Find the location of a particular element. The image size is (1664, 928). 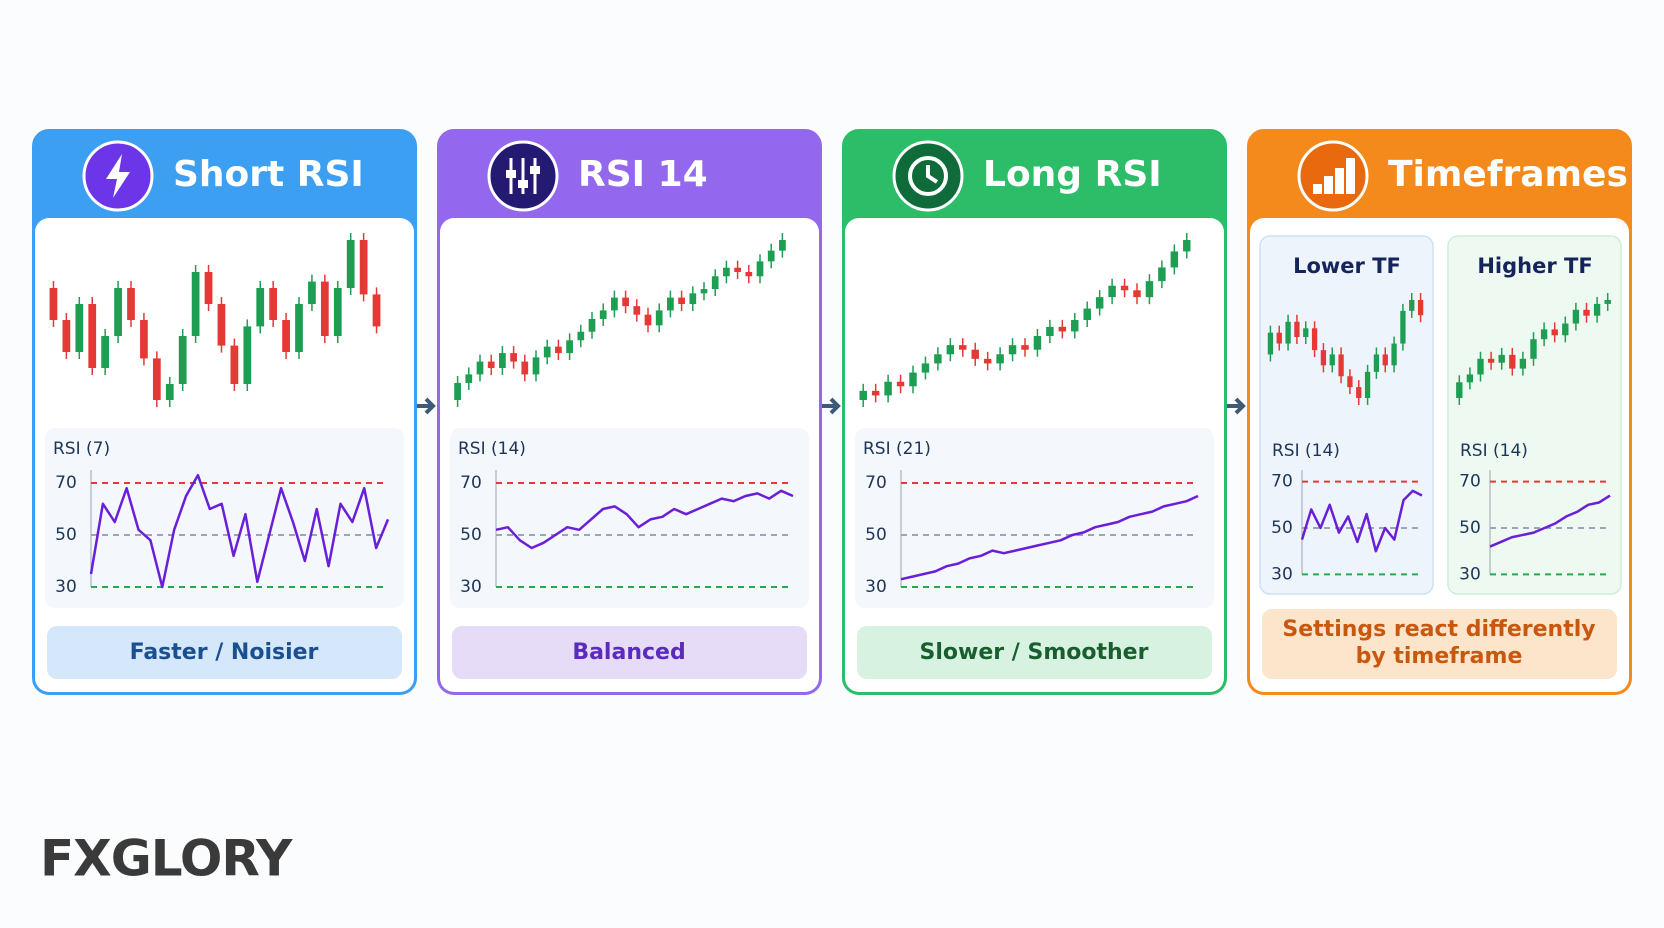

panel-title: Short RSI is located at coordinates (268, 174).